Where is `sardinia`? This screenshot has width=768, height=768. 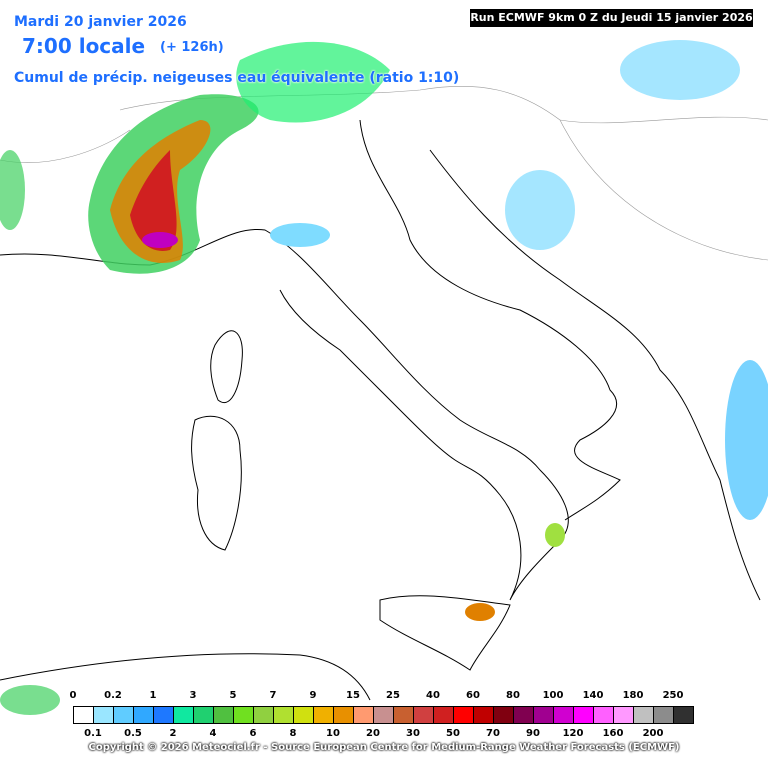
sardinia is located at coordinates (216, 483).